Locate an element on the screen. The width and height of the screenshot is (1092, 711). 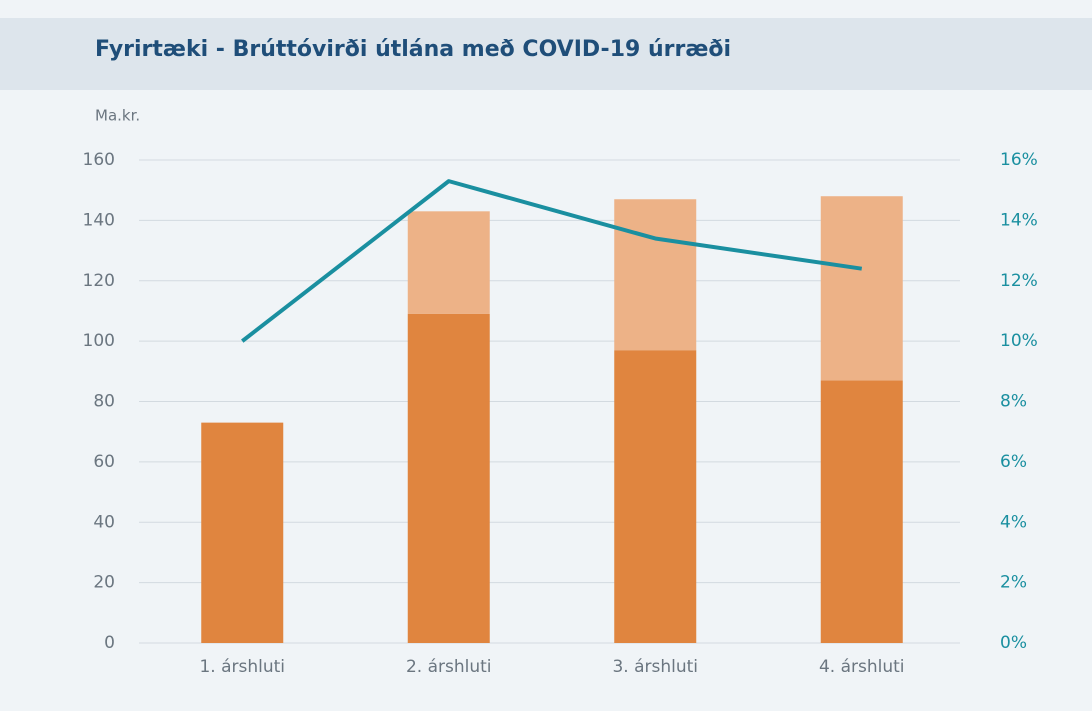
y-tick-label: 20 is located at coordinates (104, 583).